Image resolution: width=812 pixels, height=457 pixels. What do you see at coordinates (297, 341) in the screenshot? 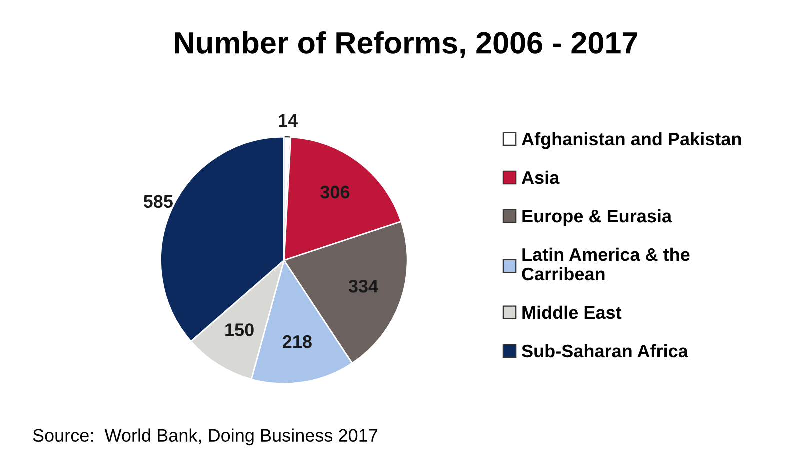
I see `data-label: 218` at bounding box center [297, 341].